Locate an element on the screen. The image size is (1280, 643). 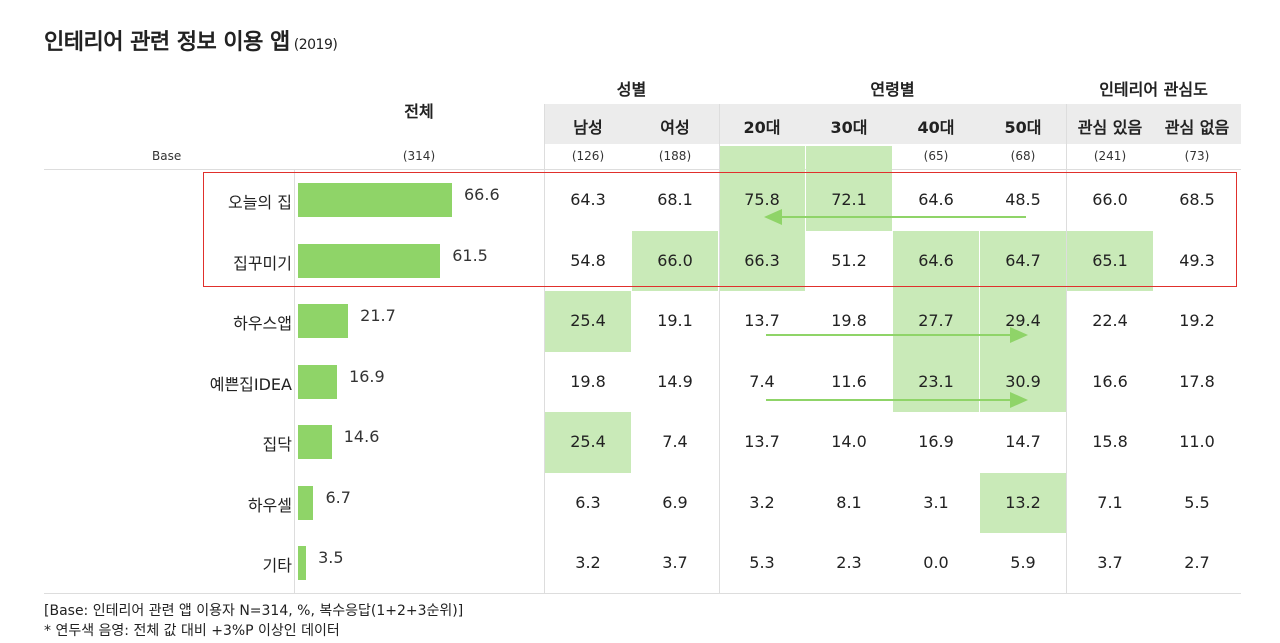
data-cell: 7.4 is located at coordinates (675, 442).